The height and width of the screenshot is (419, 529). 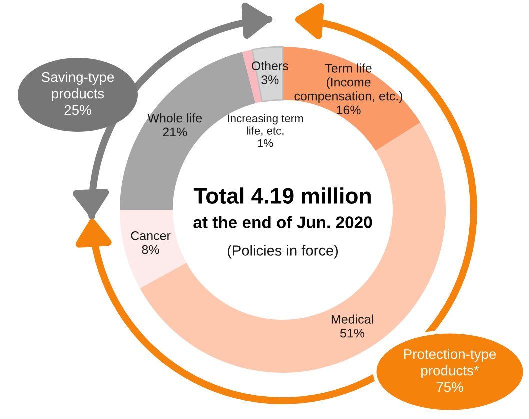 I want to click on donut-slice, so click(x=153, y=249).